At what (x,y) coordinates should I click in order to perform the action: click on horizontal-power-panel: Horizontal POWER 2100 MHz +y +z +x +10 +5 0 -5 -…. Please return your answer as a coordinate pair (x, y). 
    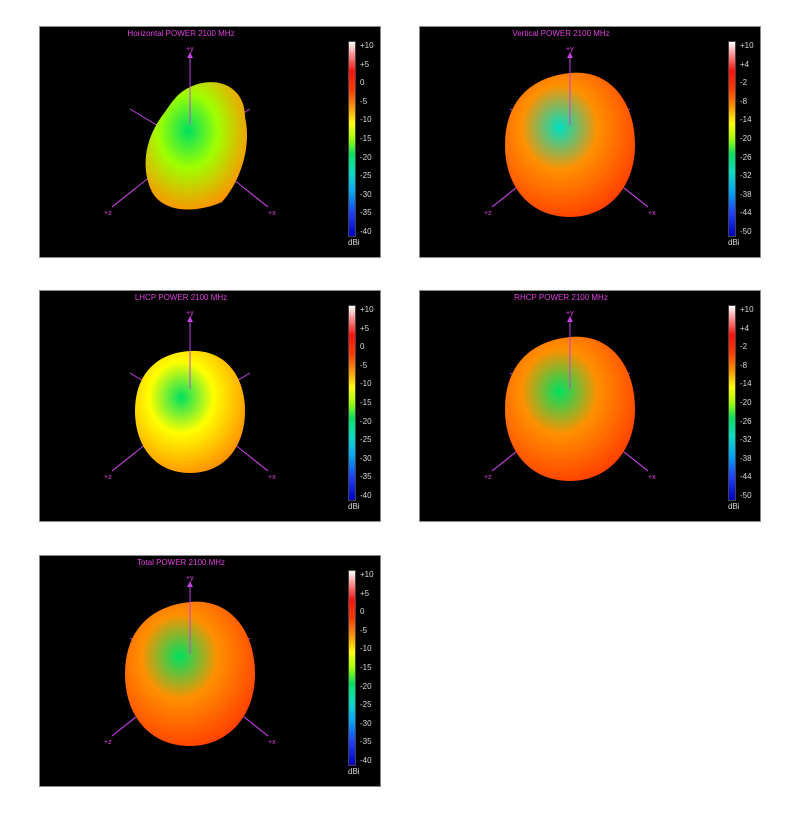
    Looking at the image, I should click on (210, 142).